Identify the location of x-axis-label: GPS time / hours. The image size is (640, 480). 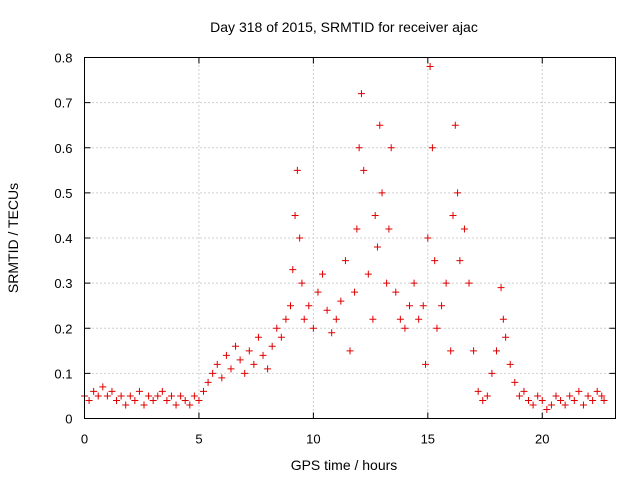
(344, 465).